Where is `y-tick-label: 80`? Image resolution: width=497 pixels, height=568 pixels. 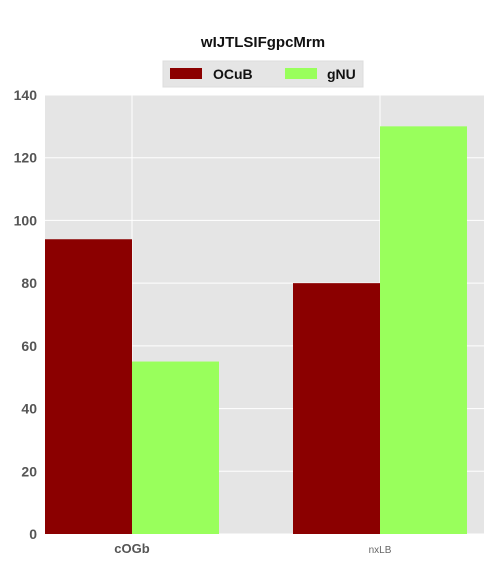
y-tick-label: 80 is located at coordinates (29, 283).